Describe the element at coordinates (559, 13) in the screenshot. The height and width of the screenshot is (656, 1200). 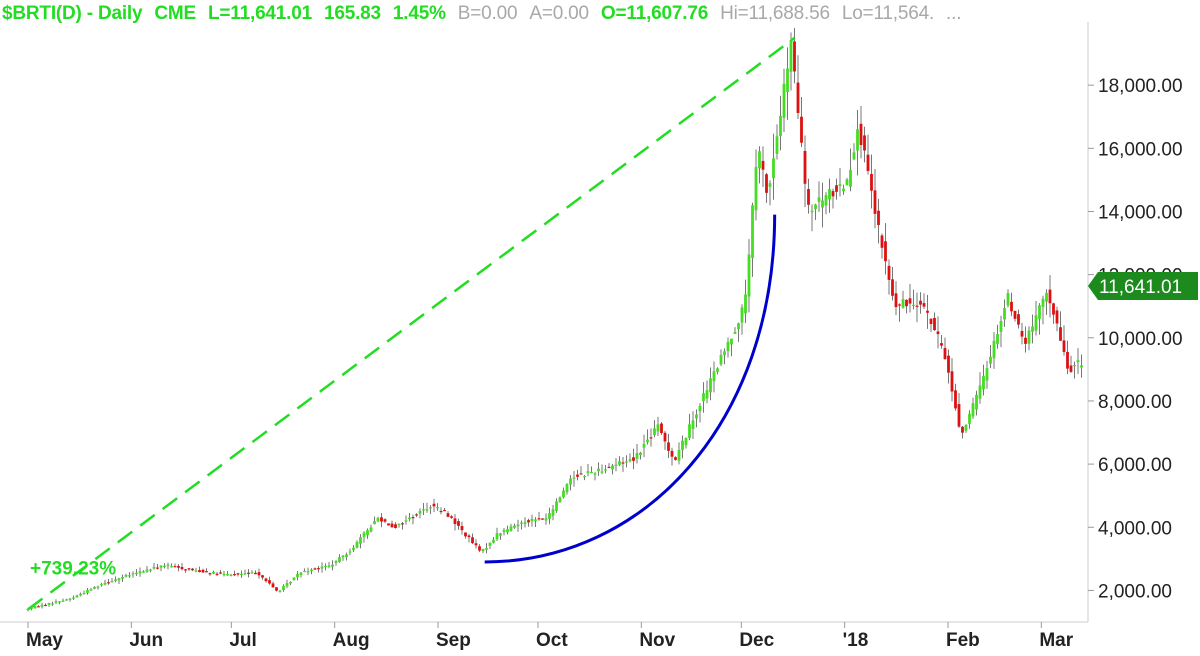
I see `ask-price: A=0.00` at that location.